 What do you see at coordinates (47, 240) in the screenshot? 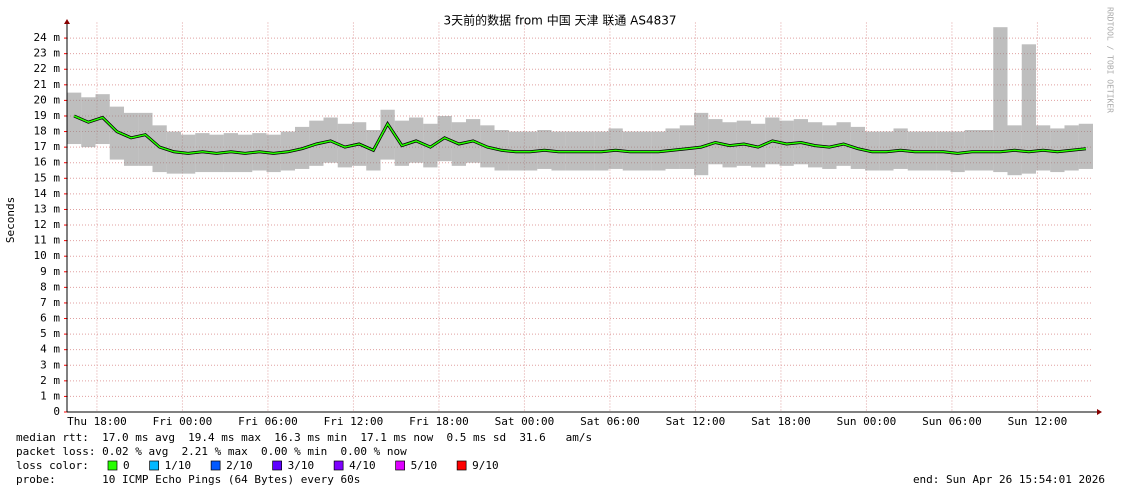
I see `y-tick-label: 11 m` at bounding box center [47, 240].